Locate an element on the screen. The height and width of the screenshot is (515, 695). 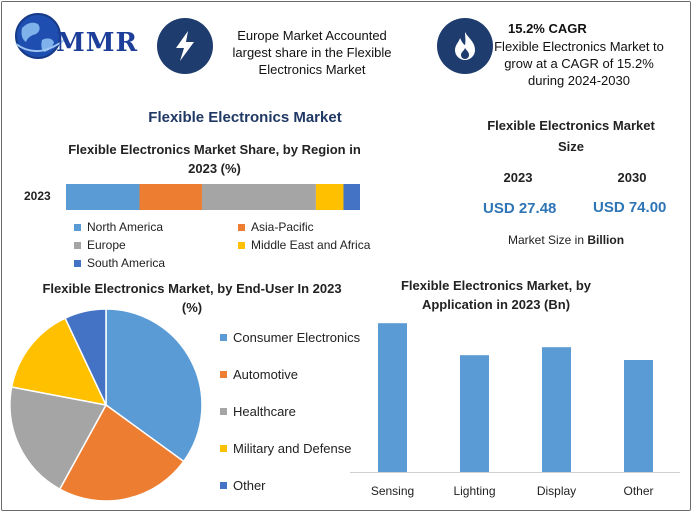
market-size-note-unit: Billion is located at coordinates (606, 240).